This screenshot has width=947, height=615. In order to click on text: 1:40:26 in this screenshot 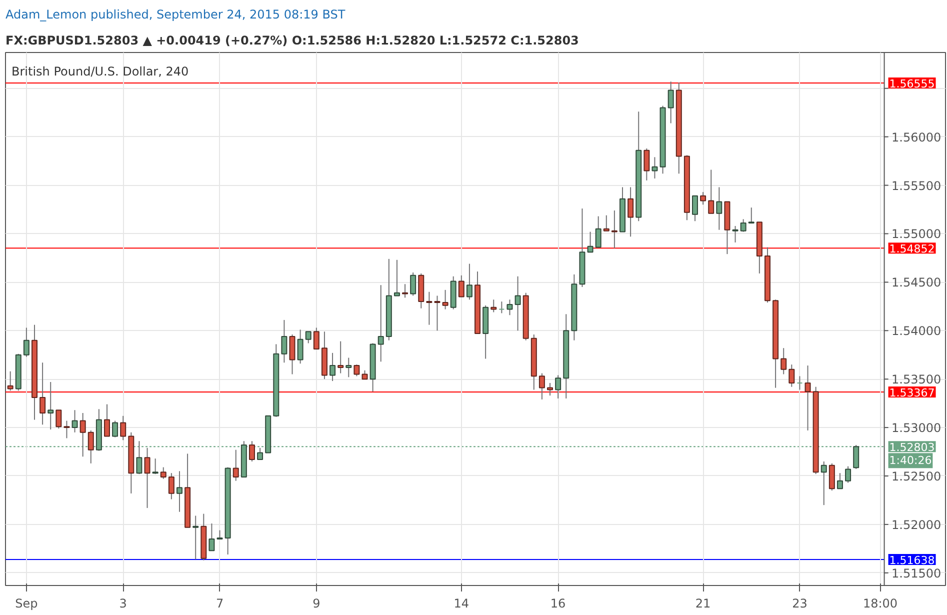, I will do `click(910, 461)`.